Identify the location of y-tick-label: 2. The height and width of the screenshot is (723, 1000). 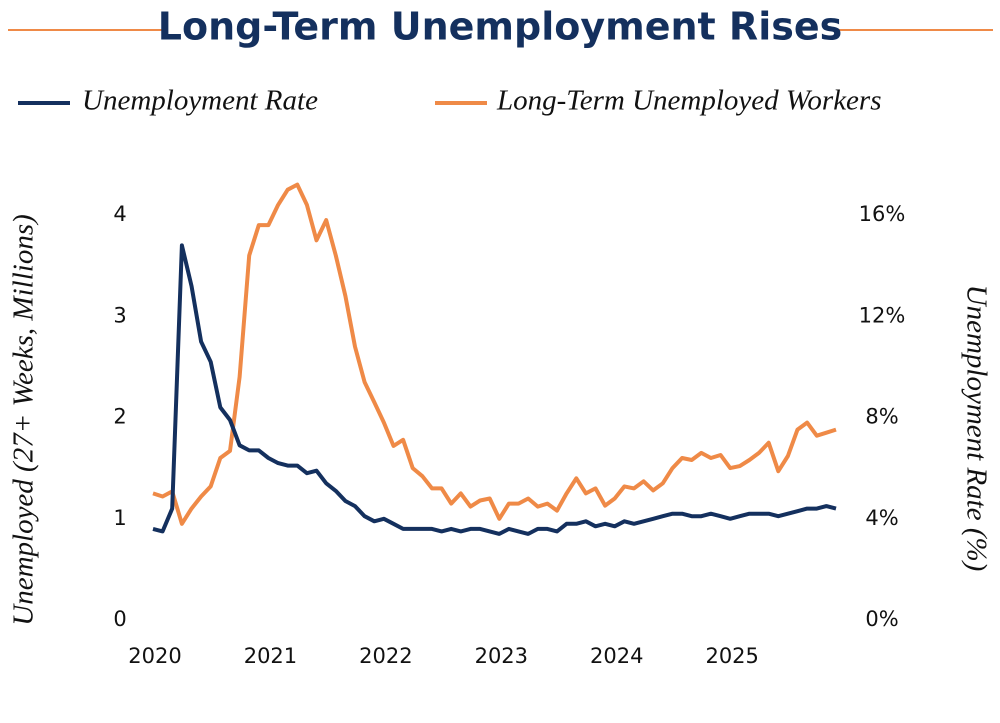
(119, 417).